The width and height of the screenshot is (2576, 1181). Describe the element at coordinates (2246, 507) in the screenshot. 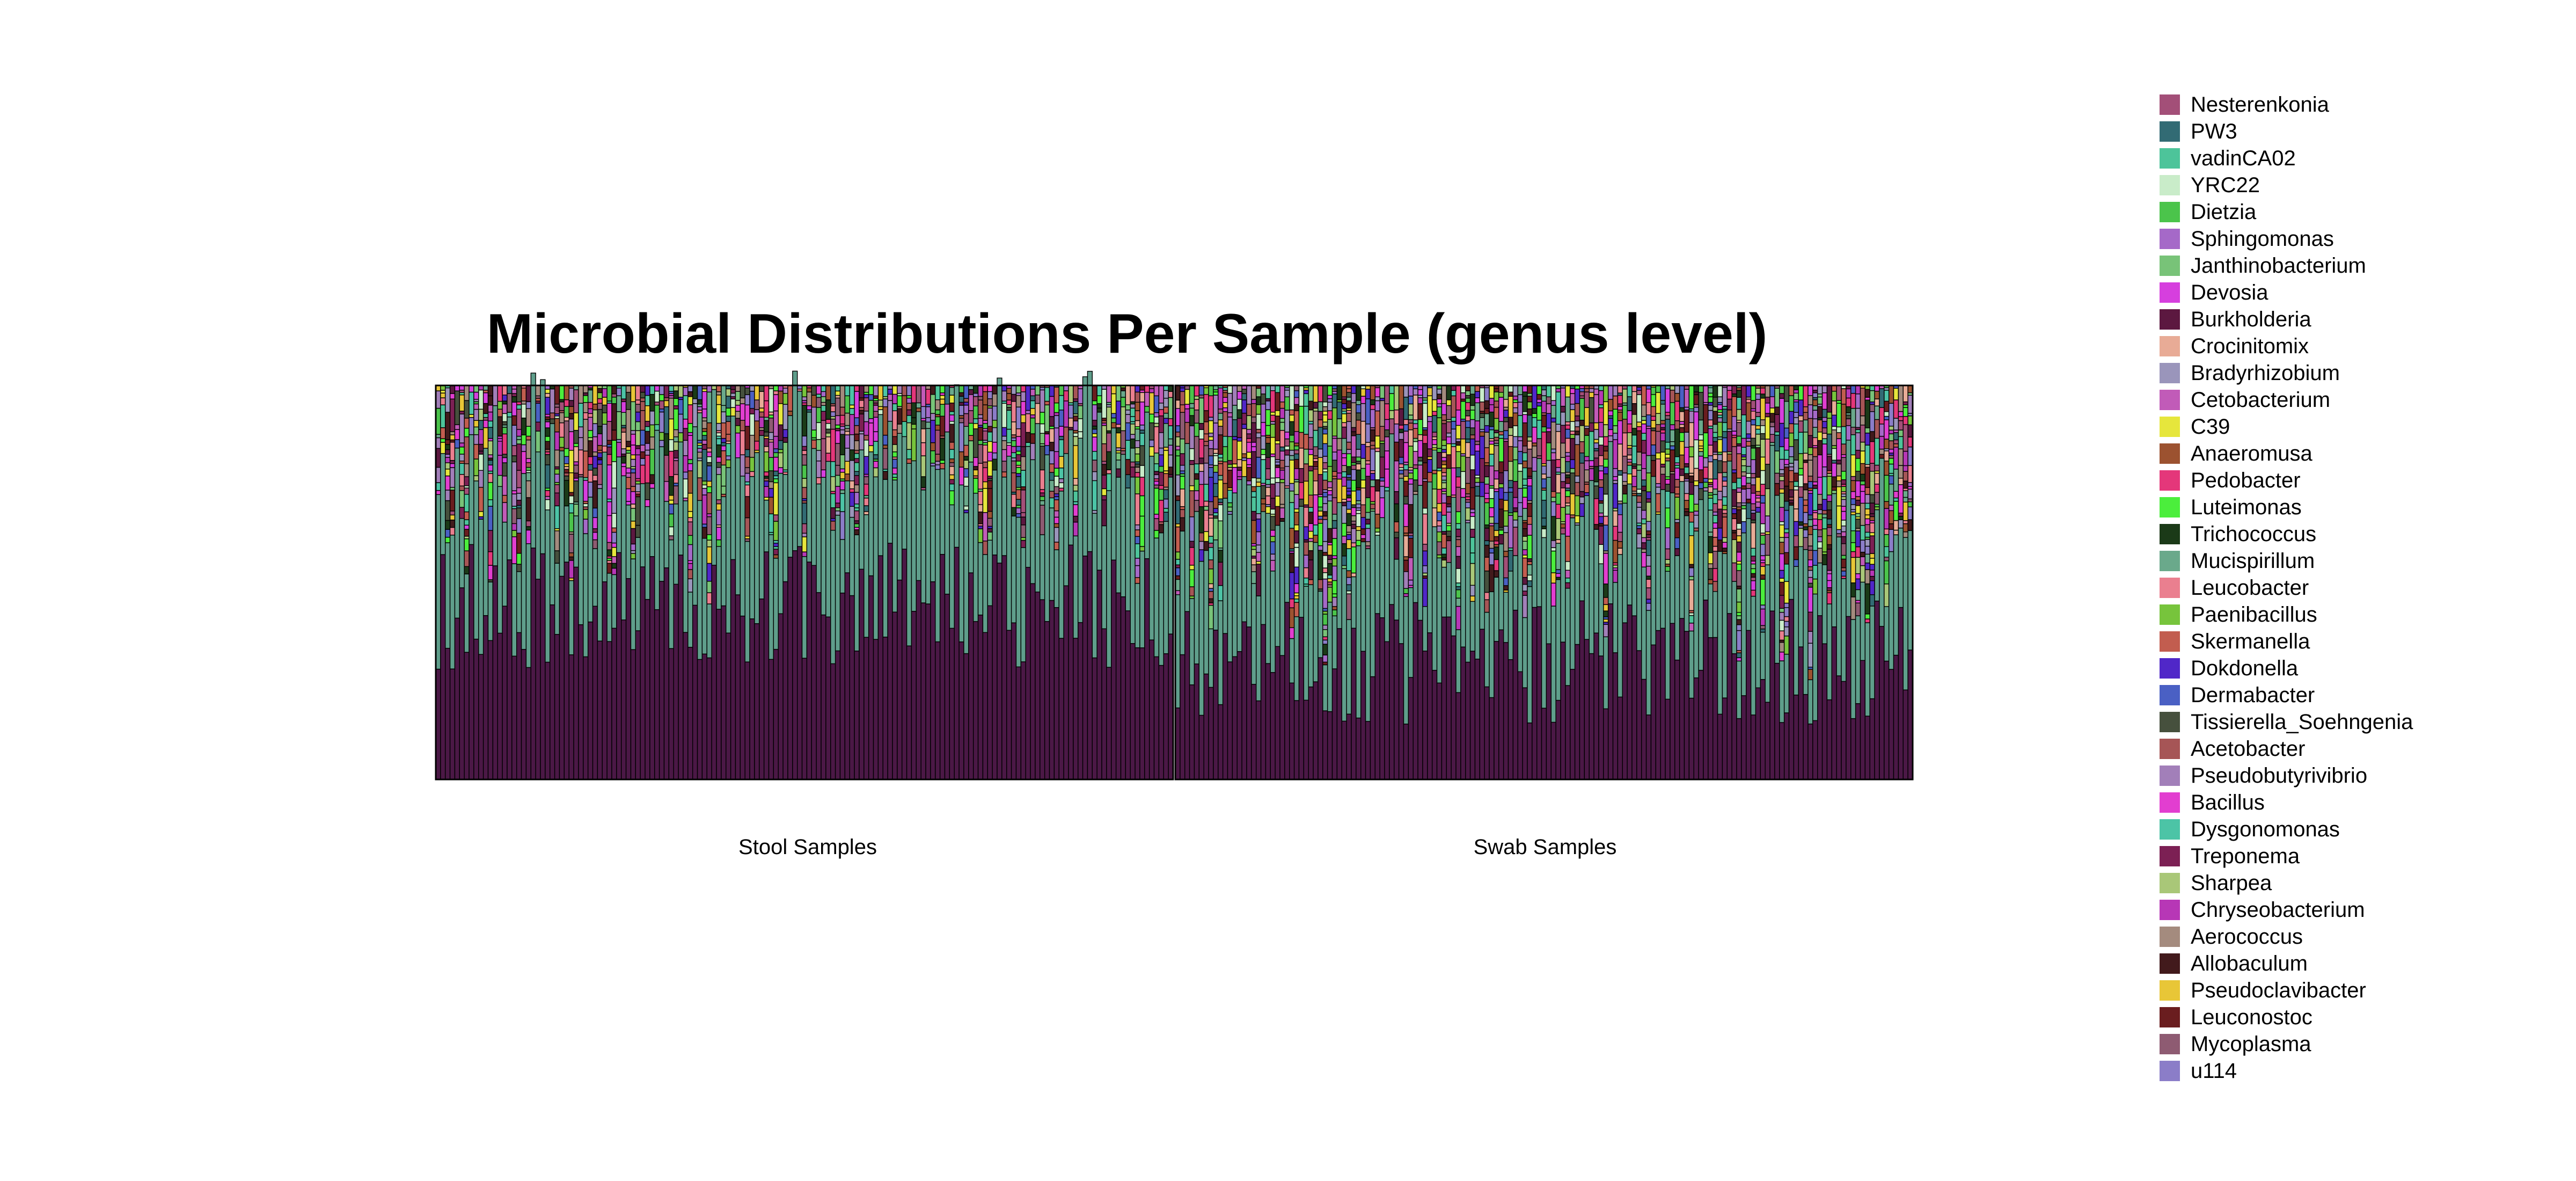

I see `legend-label: Luteimonas` at that location.